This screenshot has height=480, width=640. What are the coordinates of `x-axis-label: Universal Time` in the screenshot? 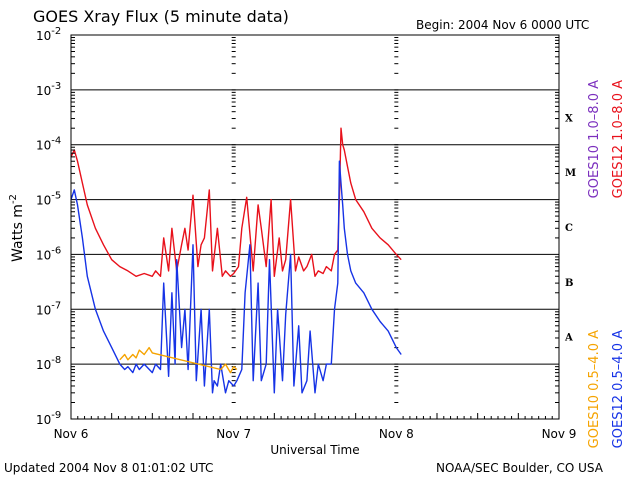 It's located at (314, 450).